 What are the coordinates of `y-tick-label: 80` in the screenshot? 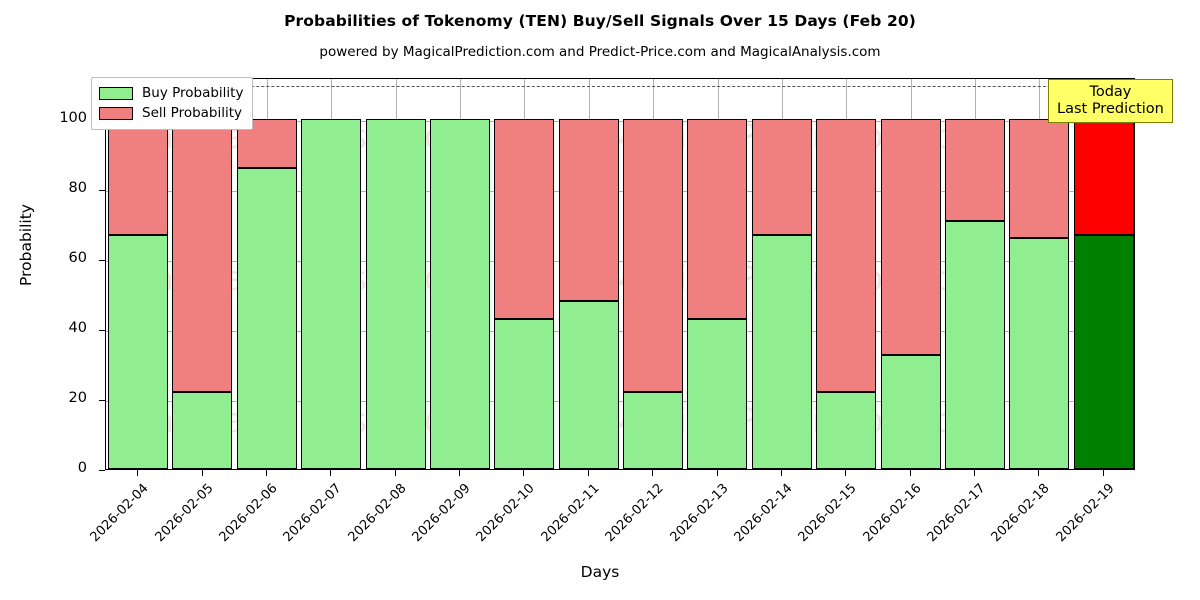 It's located at (77, 188).